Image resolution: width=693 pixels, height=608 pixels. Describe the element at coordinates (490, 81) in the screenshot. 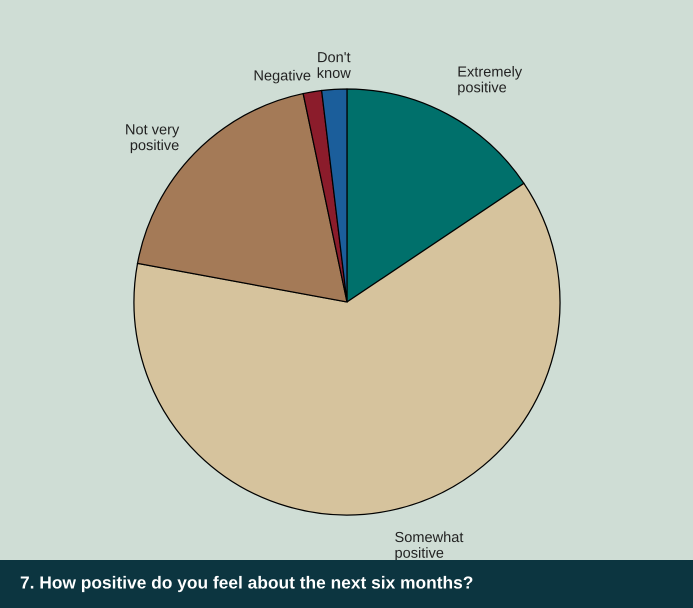

I see `slice-label: Extremely positive` at that location.